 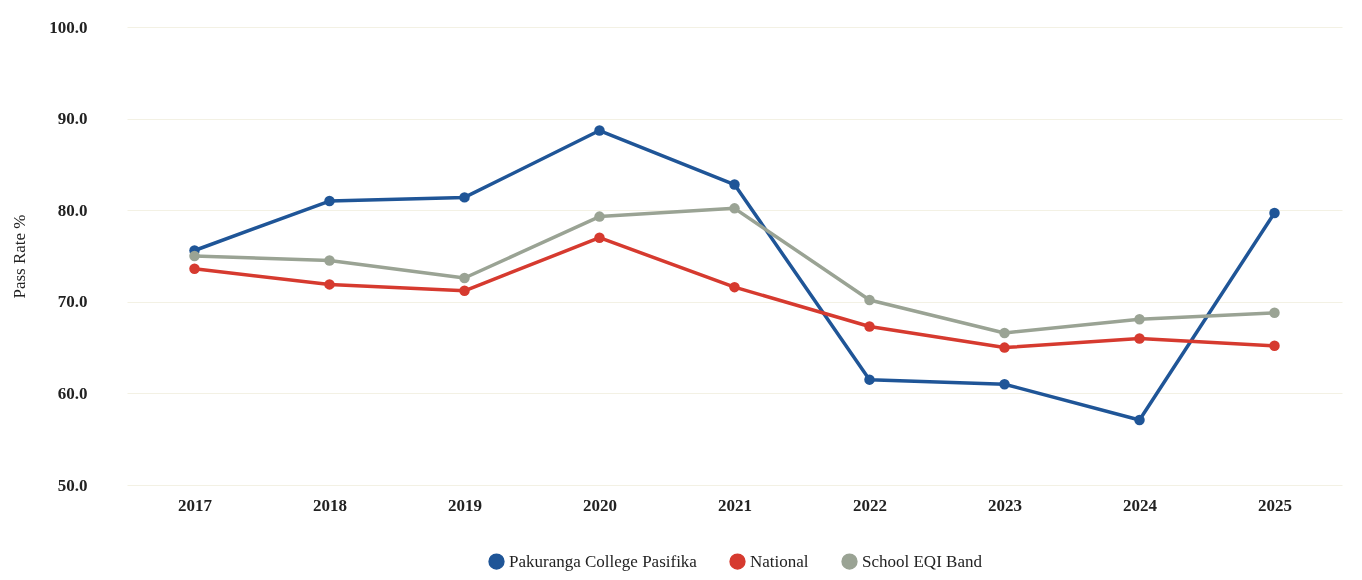 What do you see at coordinates (465, 505) in the screenshot?
I see `x-tick-label: 2019` at bounding box center [465, 505].